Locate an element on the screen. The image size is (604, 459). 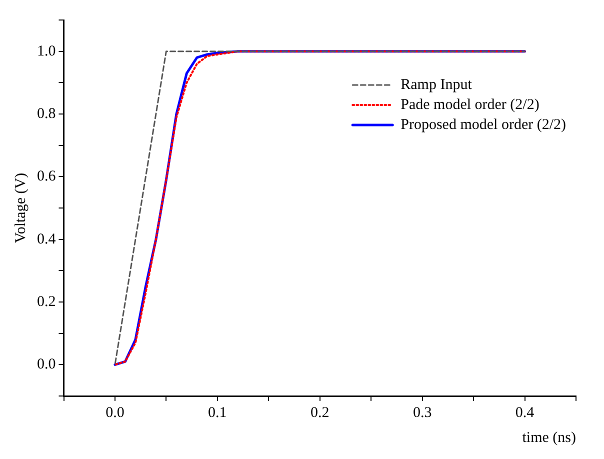
legend-label: Pade model order (2/2) is located at coordinates (470, 104).